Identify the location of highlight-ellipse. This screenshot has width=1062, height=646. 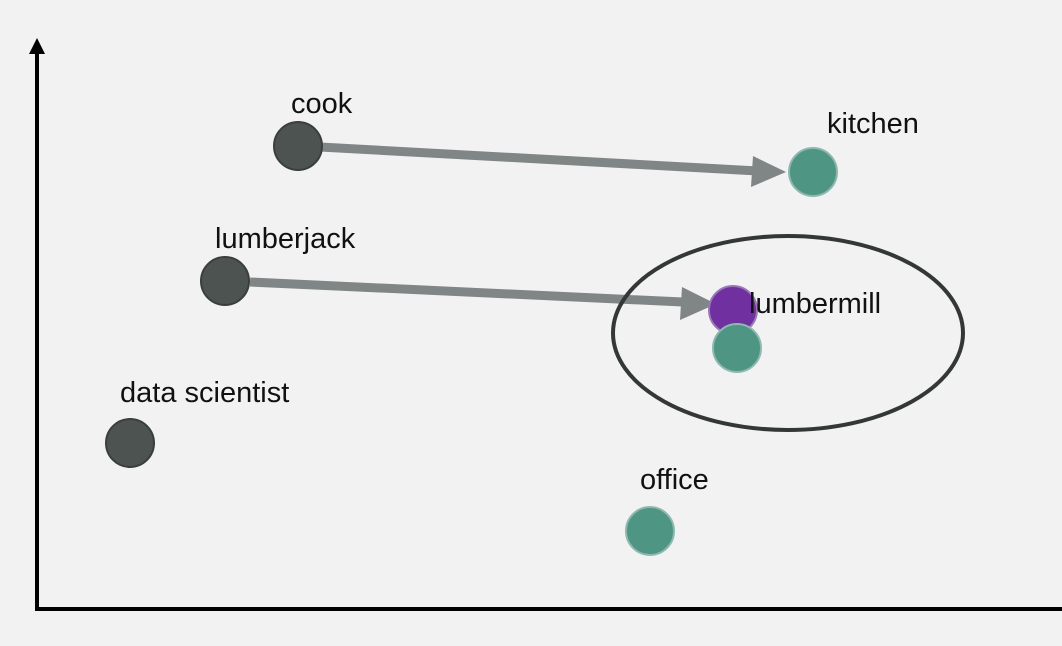
(788, 333).